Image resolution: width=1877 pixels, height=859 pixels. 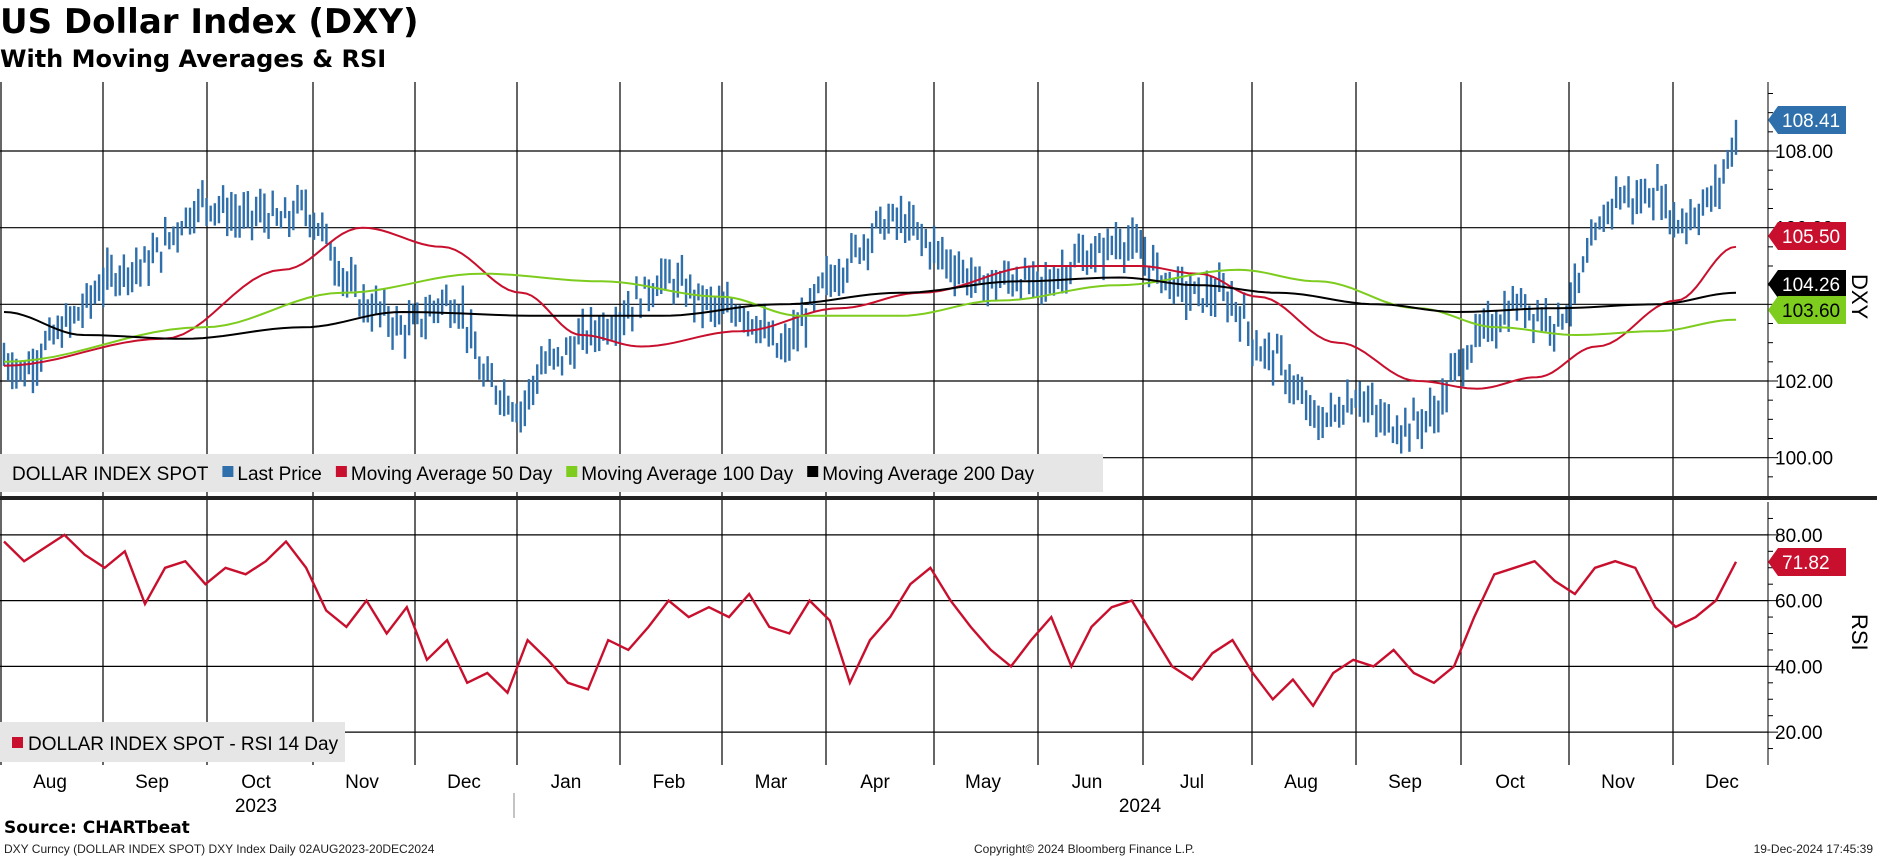 I want to click on ma200-line, so click(x=870, y=308).